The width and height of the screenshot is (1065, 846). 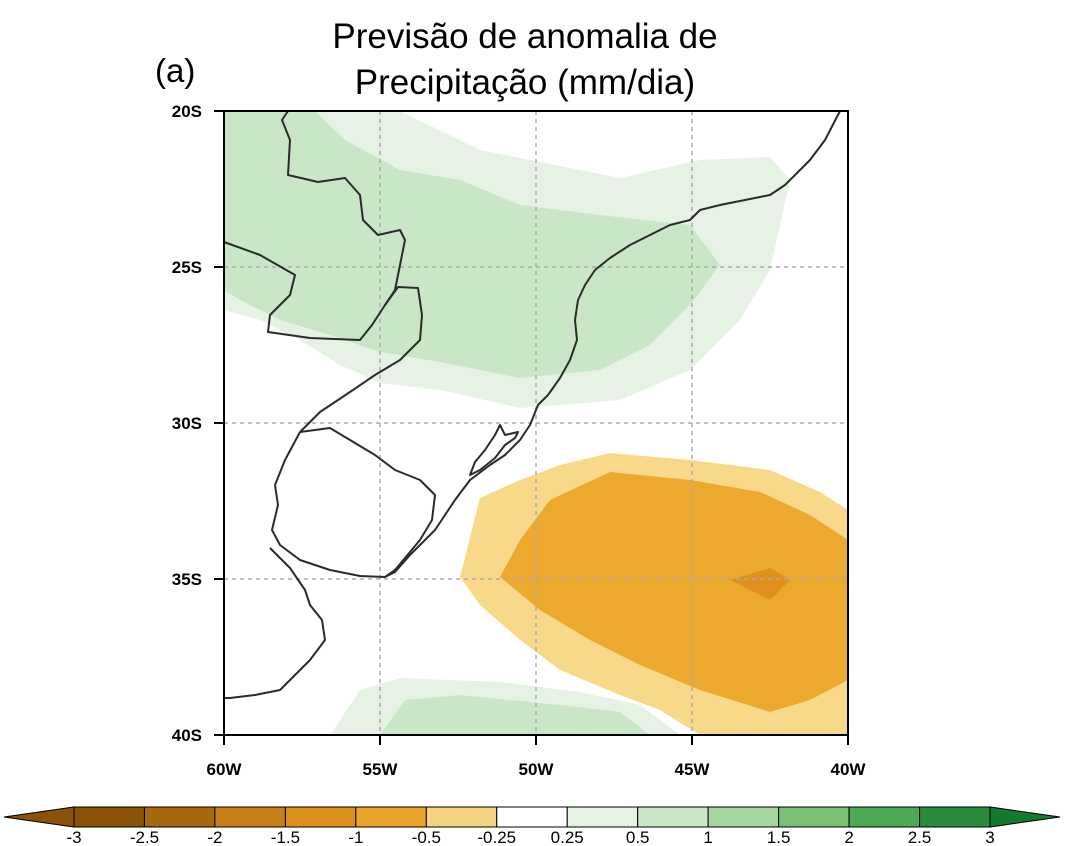 What do you see at coordinates (525, 36) in the screenshot?
I see `title-line-1: Previsão de anomalia de` at bounding box center [525, 36].